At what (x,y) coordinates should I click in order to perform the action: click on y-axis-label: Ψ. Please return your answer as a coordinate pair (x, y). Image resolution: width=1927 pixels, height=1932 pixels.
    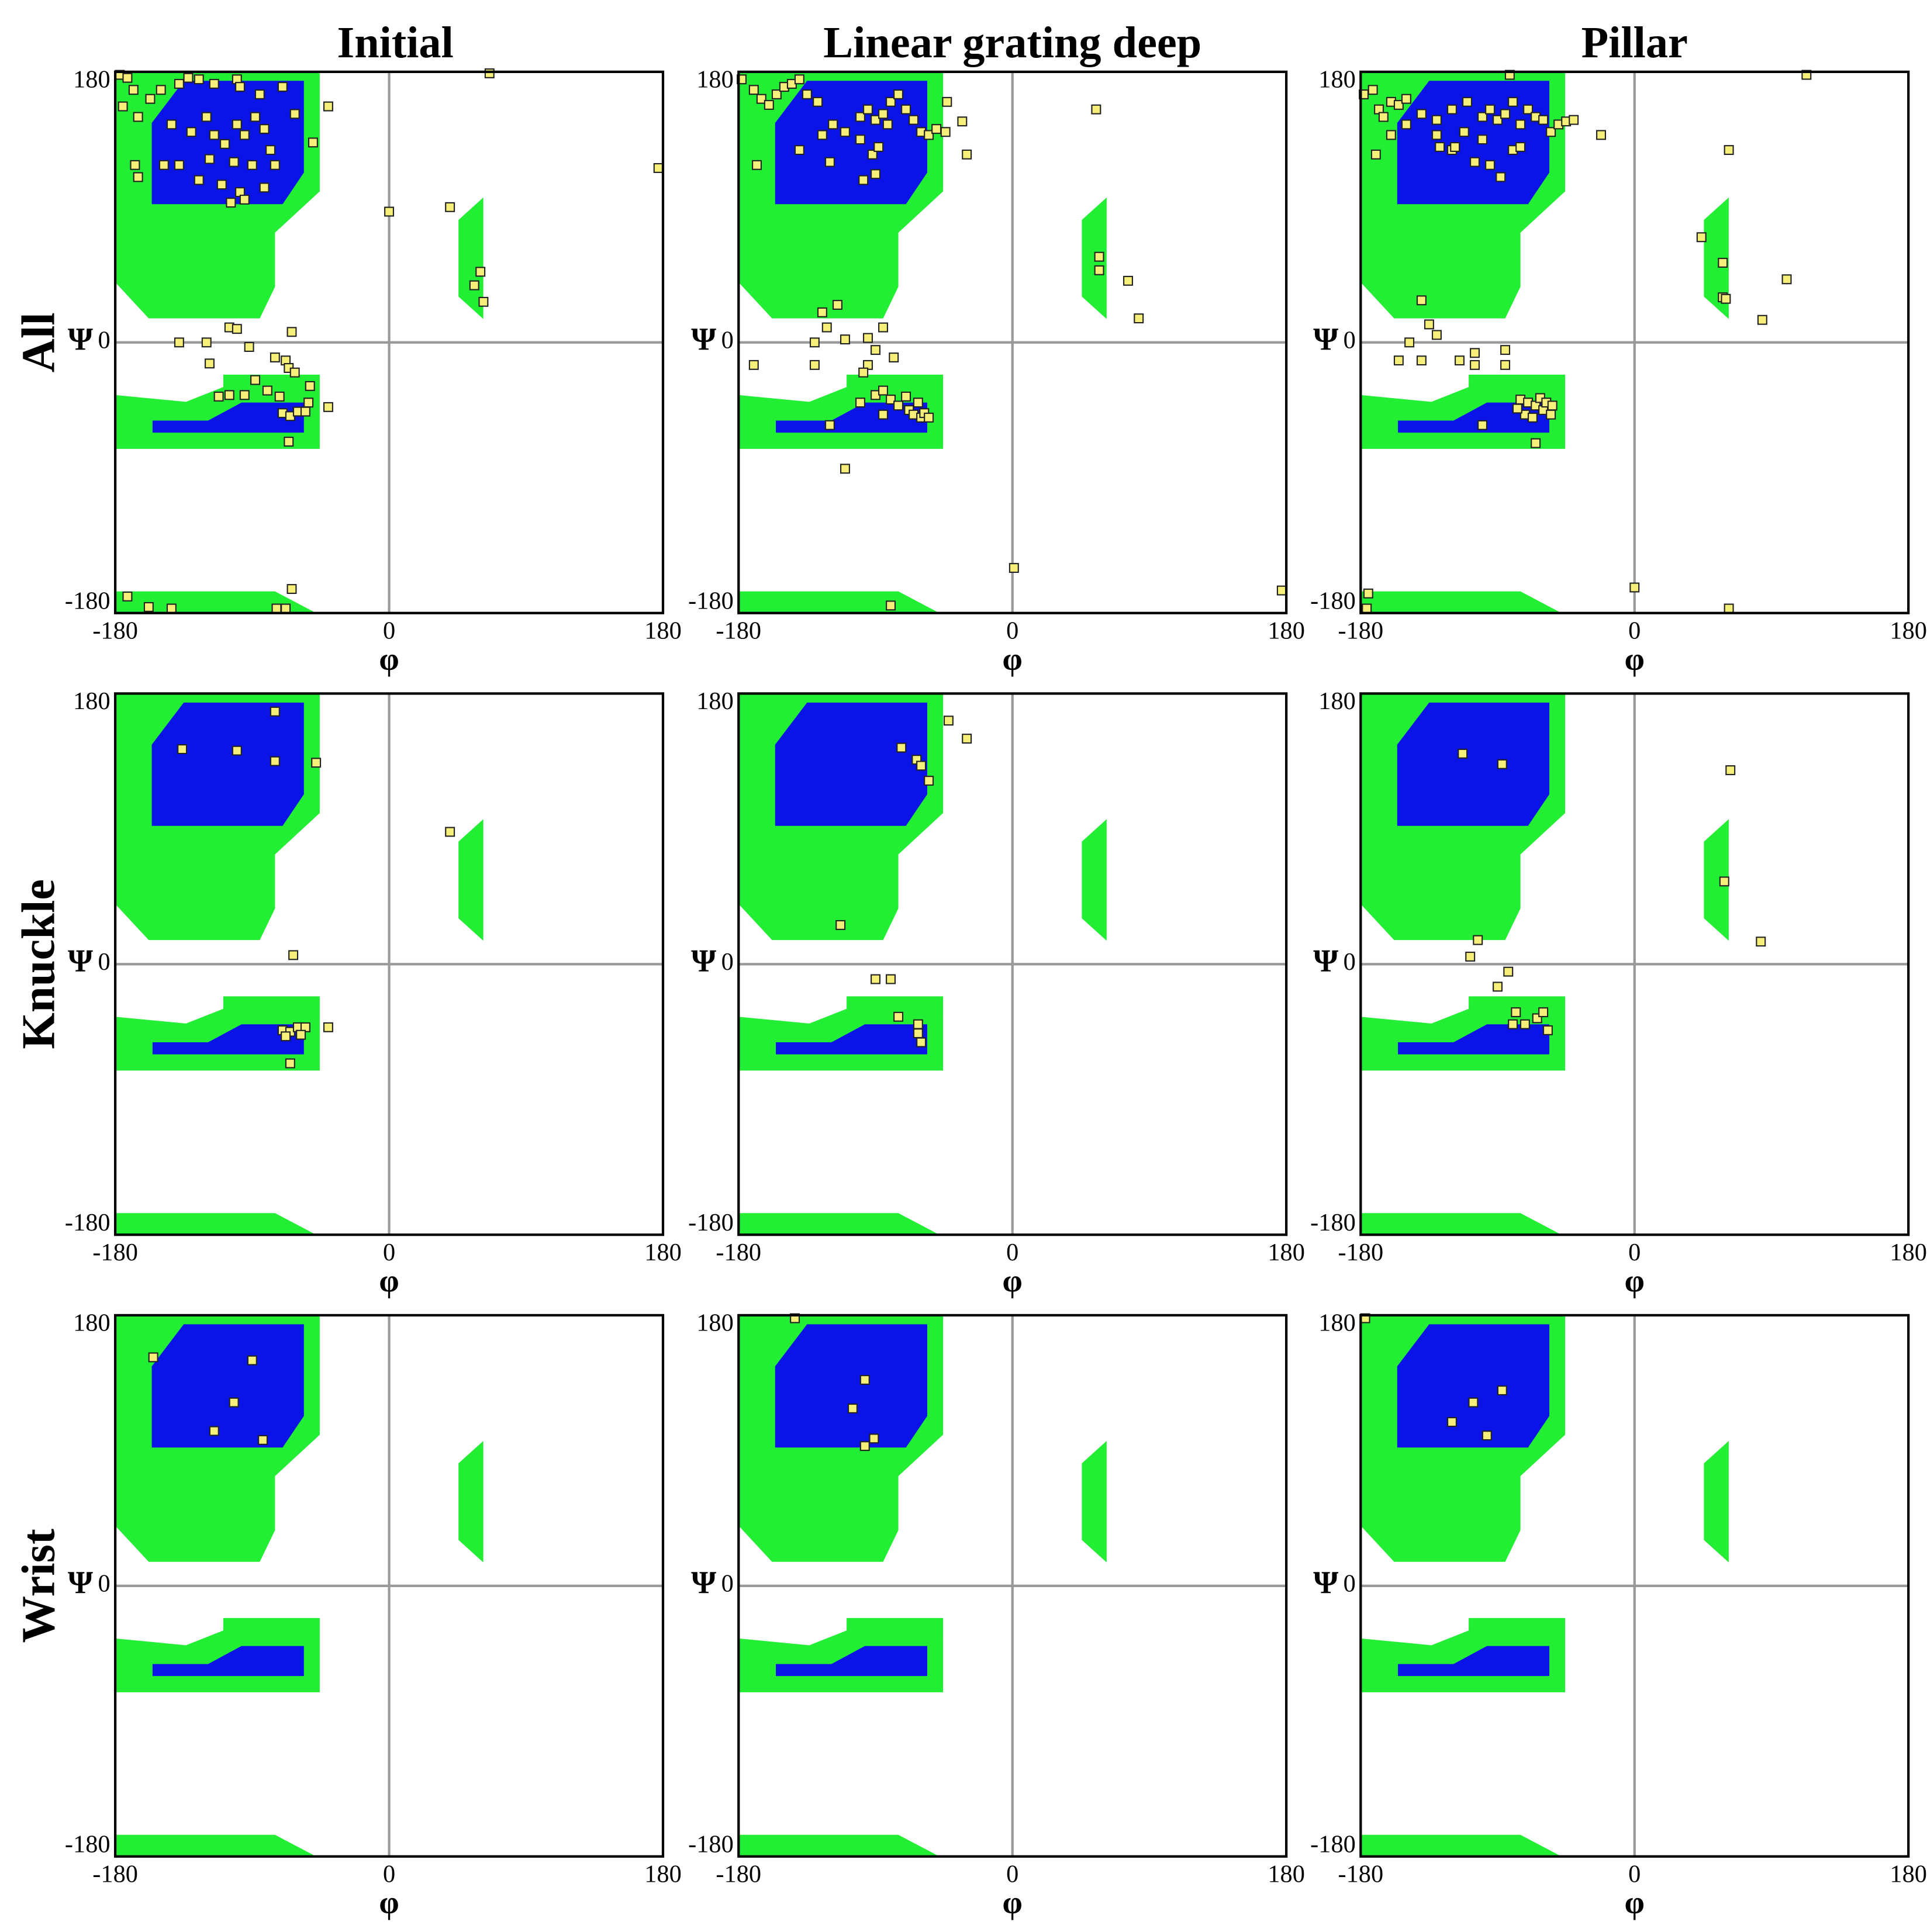
    Looking at the image, I should click on (80, 339).